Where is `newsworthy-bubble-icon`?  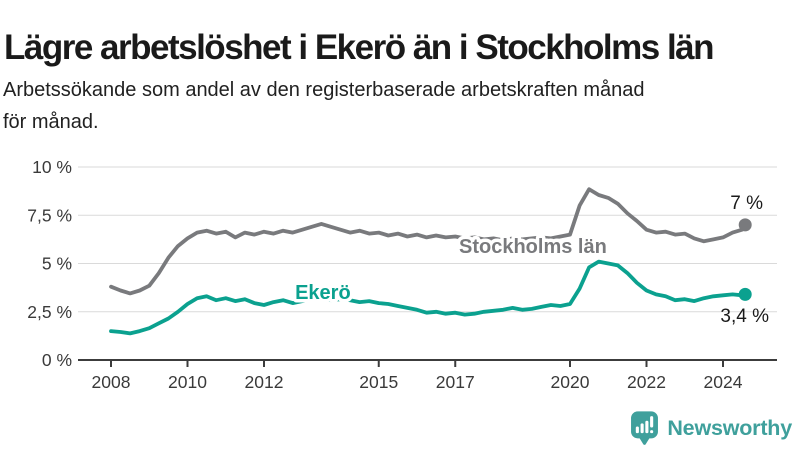 newsworthy-bubble-icon is located at coordinates (645, 428).